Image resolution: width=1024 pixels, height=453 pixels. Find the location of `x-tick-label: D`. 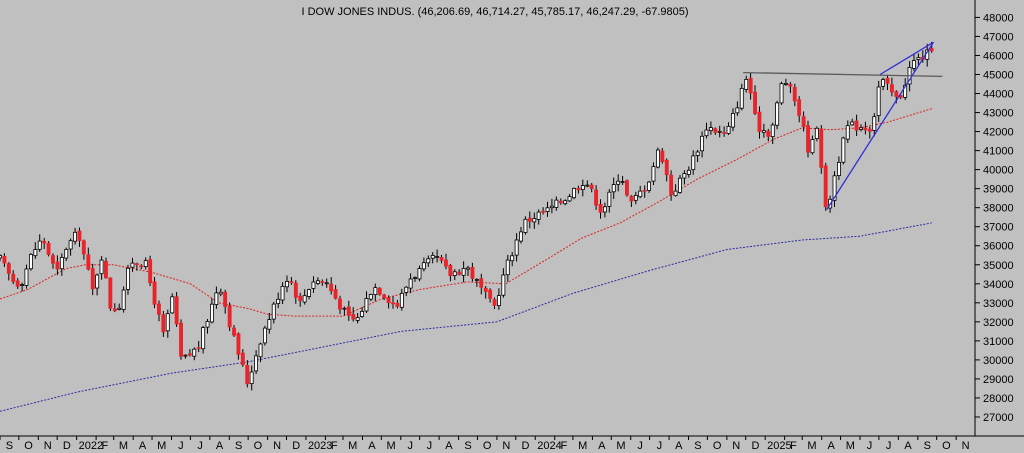

x-tick-label: D is located at coordinates (67, 446).